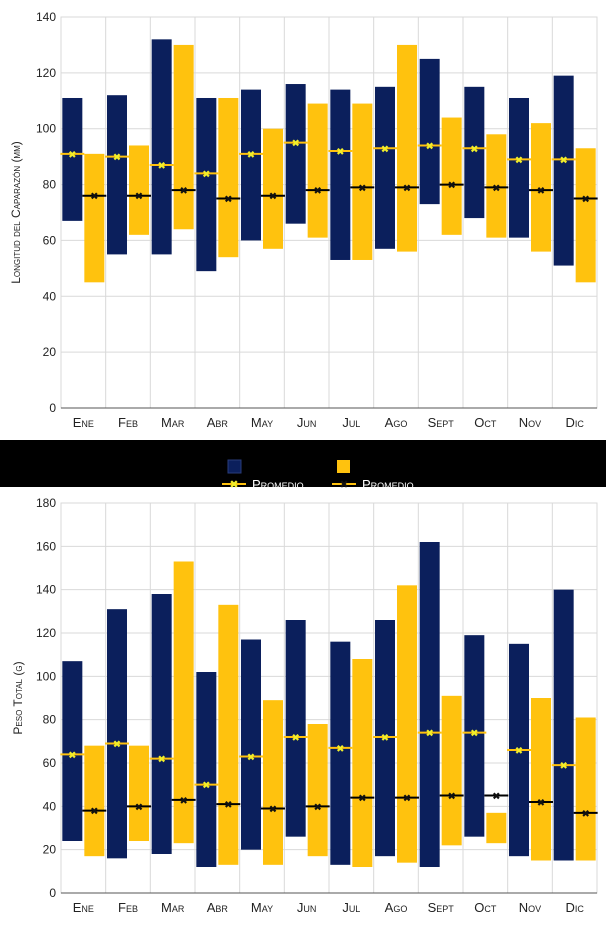 Image resolution: width=606 pixels, height=926 pixels. I want to click on x-tick-label: Oct, so click(485, 422).